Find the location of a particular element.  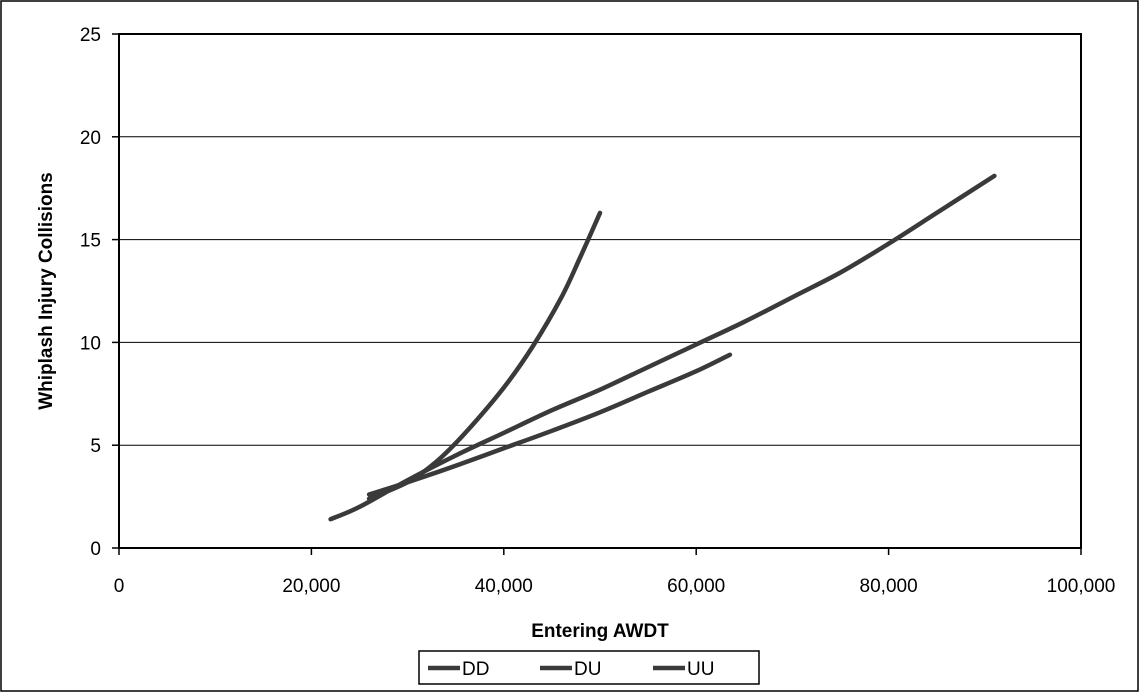

x-tick-label: 100,000 is located at coordinates (1081, 586).